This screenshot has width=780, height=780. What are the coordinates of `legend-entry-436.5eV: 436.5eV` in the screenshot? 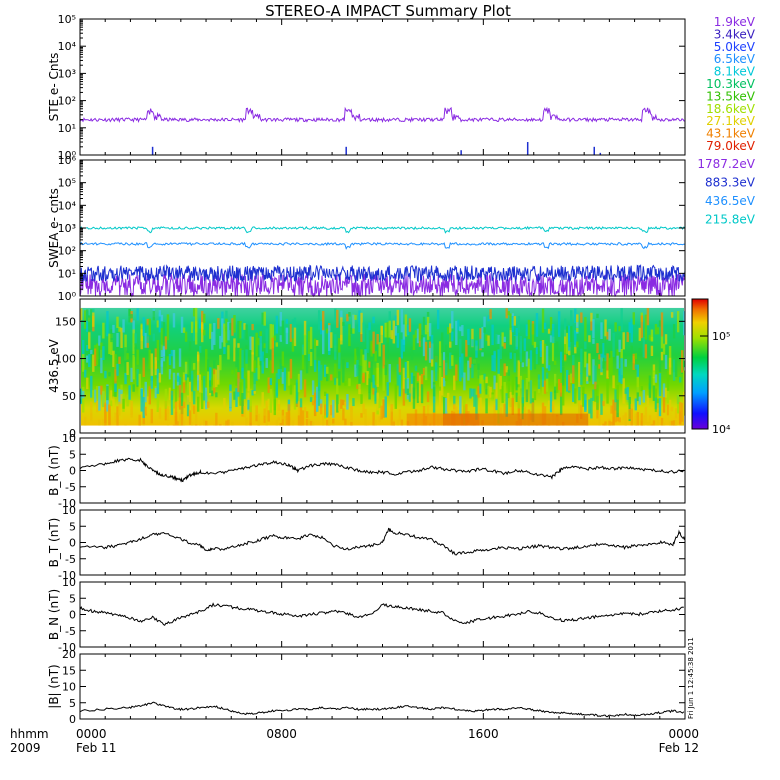 It's located at (730, 201).